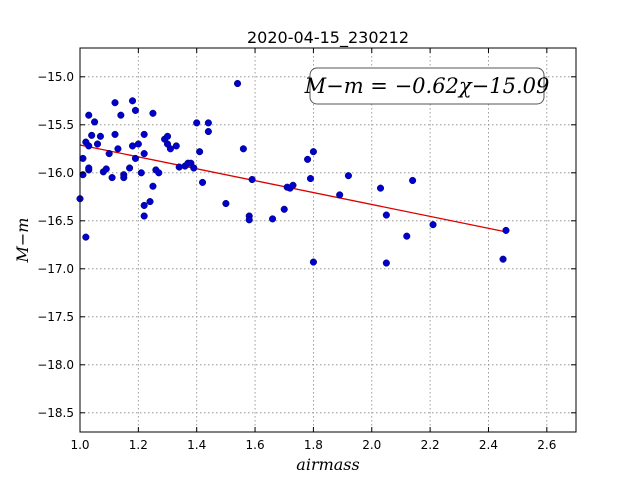 This screenshot has width=640, height=480. I want to click on x-tick-label: 2.4, so click(488, 445).